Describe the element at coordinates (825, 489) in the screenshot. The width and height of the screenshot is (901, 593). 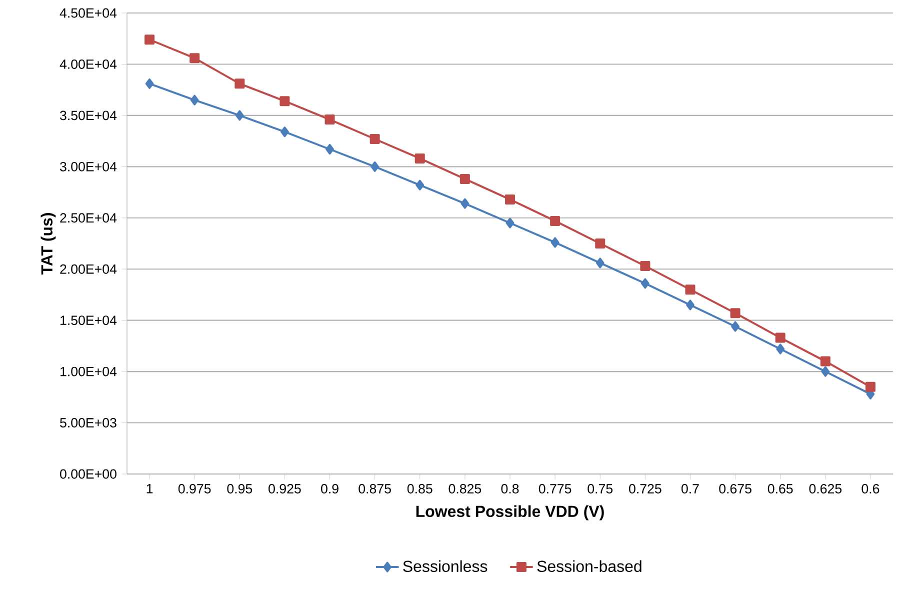
I see `x-tick-label: 0.625` at that location.